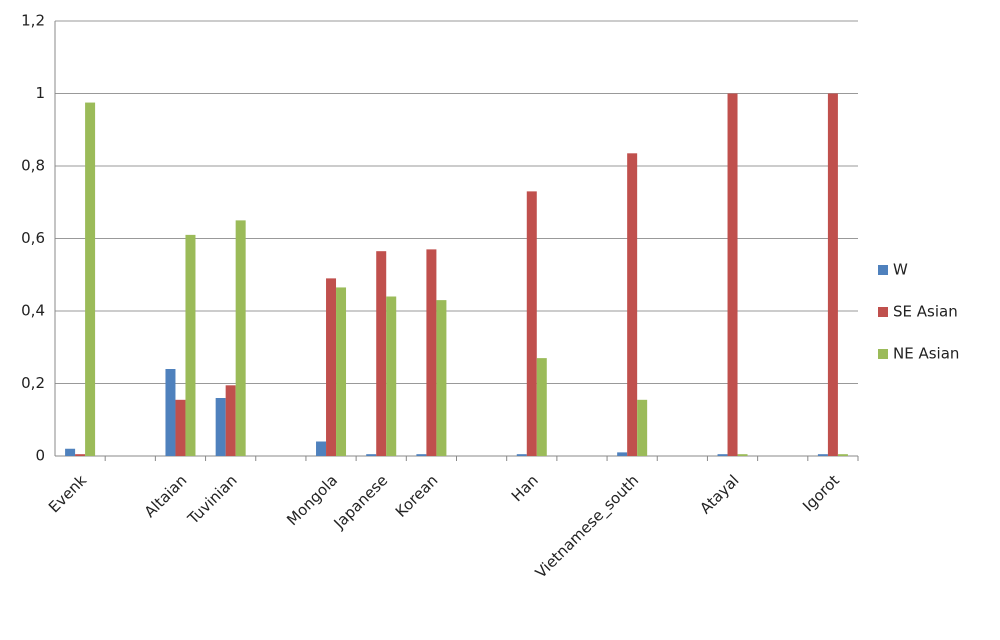 The image size is (1000, 640). What do you see at coordinates (67, 493) in the screenshot?
I see `x-tick-label: Evenk` at bounding box center [67, 493].